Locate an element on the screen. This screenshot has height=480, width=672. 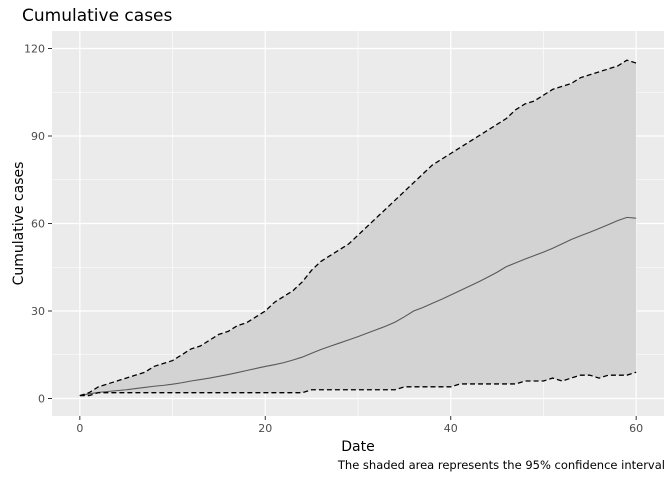
x-tick-label: 40 is located at coordinates (451, 428).